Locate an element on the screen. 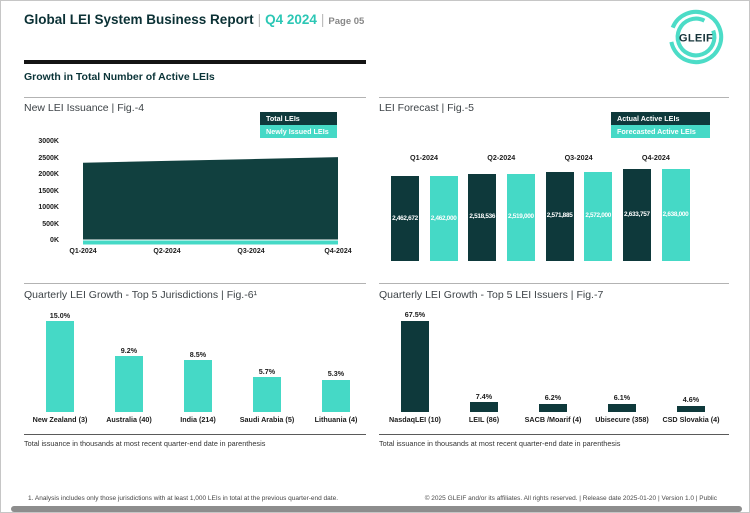 Image resolution: width=750 pixels, height=513 pixels. category-label: Ubisecure (358) is located at coordinates (622, 419).